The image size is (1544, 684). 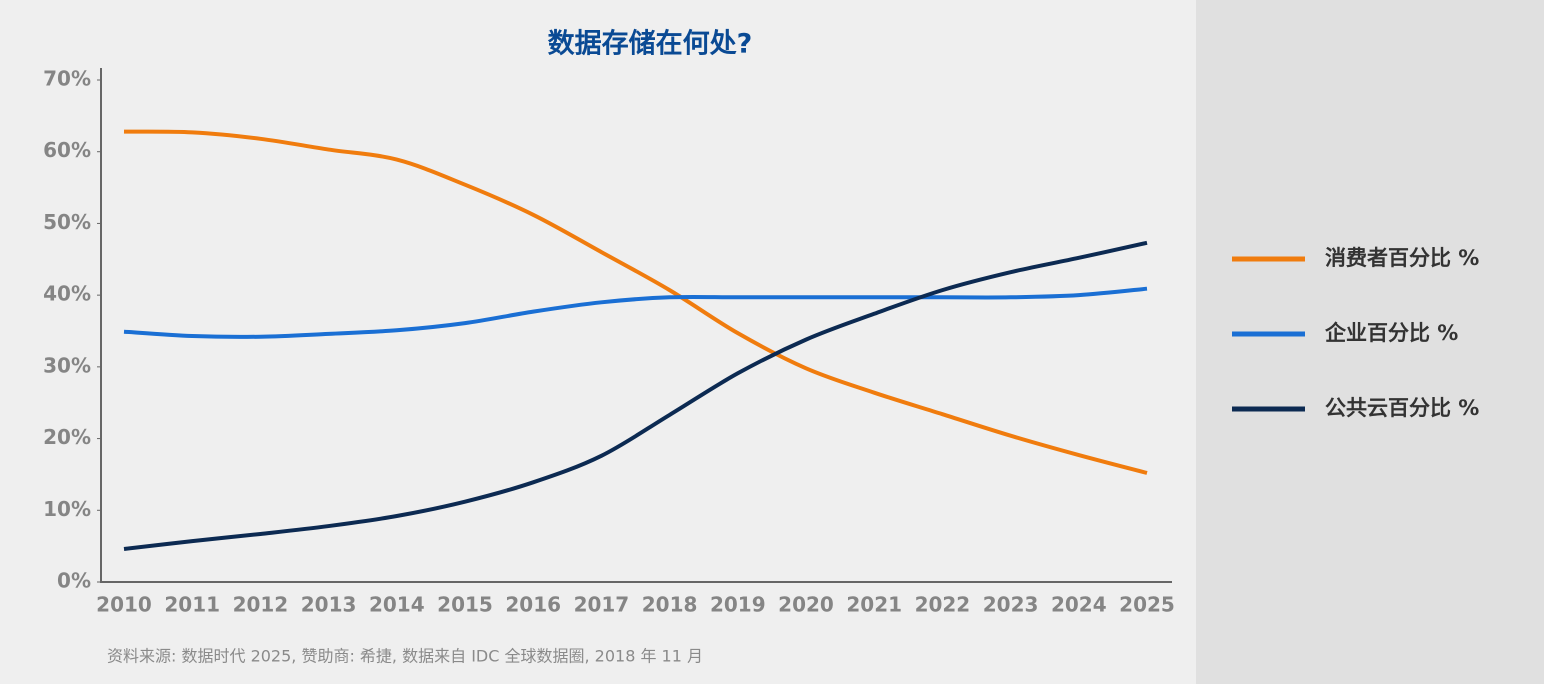 What do you see at coordinates (397, 605) in the screenshot?
I see `x-tick-label: 2014` at bounding box center [397, 605].